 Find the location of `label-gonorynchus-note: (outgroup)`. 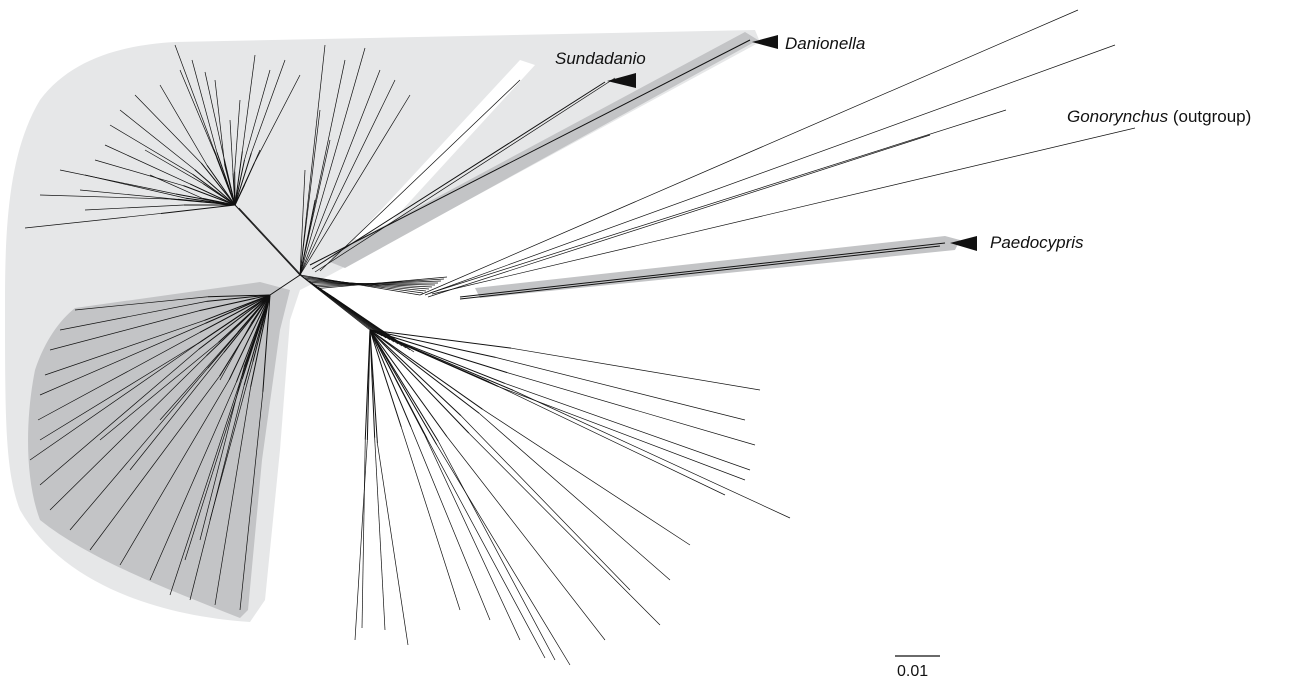

label-gonorynchus-note: (outgroup) is located at coordinates (1209, 116).